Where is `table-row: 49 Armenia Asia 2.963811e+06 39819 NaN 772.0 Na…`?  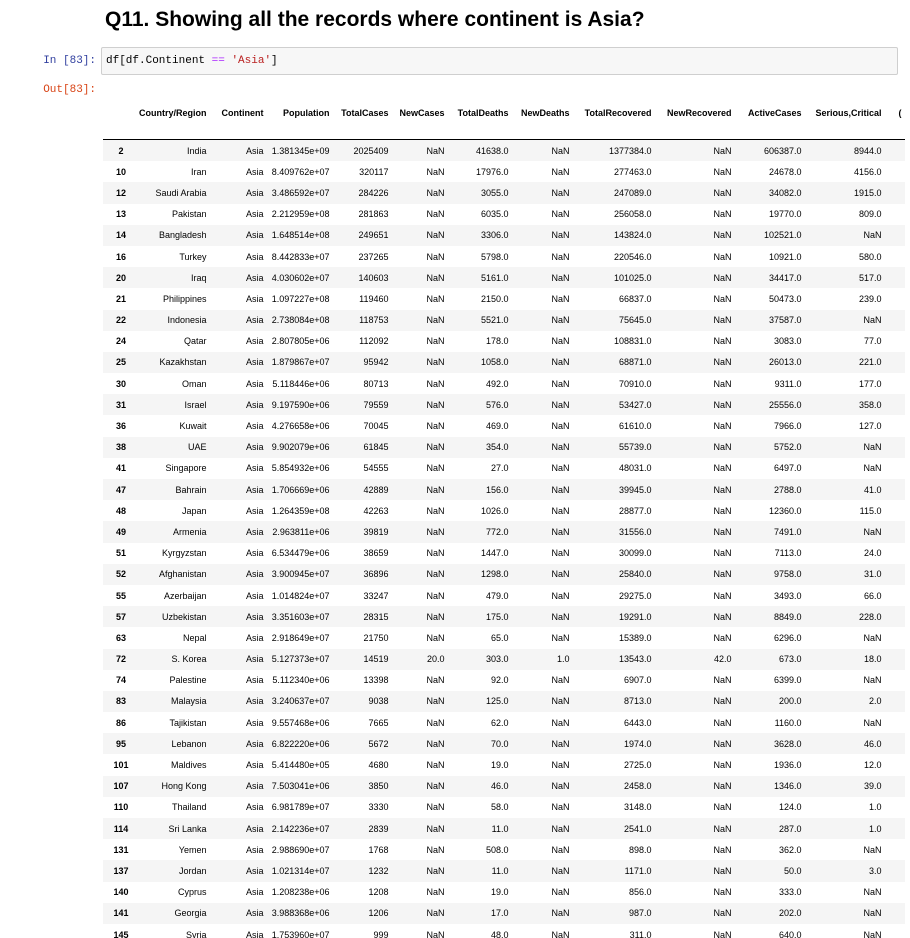 table-row: 49 Armenia Asia 2.963811e+06 39819 NaN 772.0 Na… is located at coordinates (504, 532).